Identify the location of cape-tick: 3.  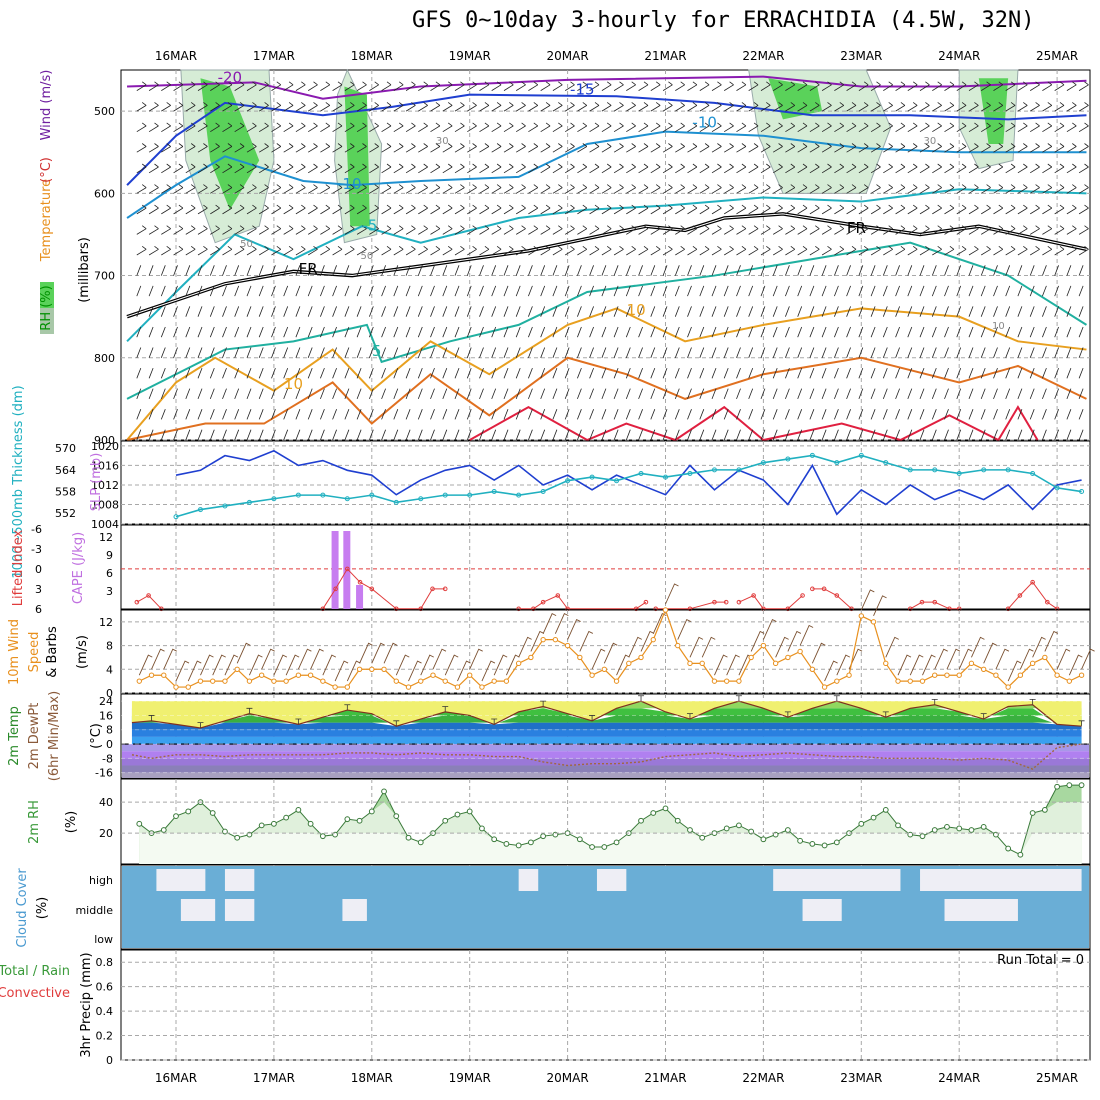
(109, 591).